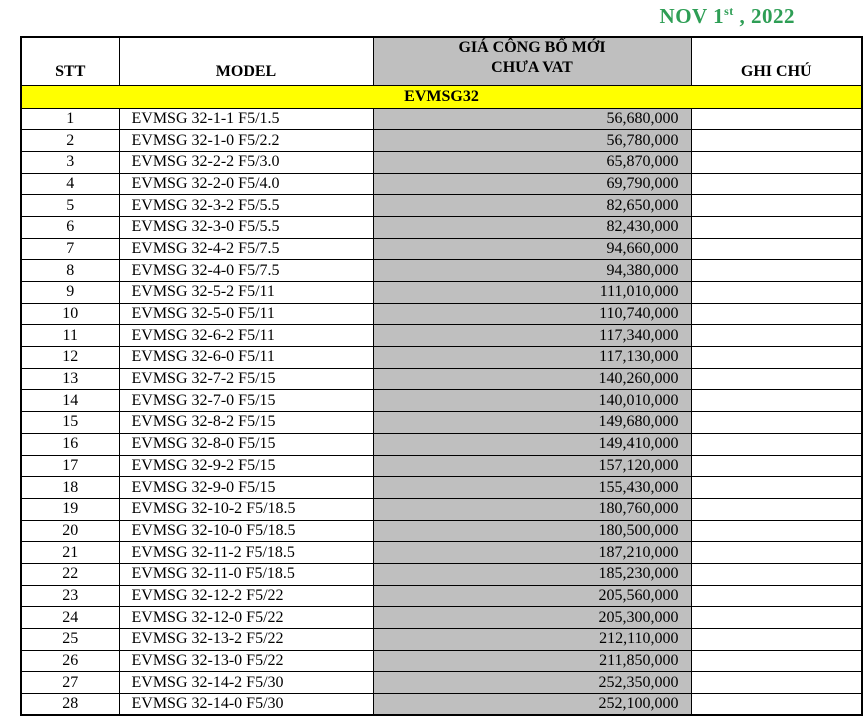 The image size is (867, 717). I want to click on date-heading: NOV 1st , 2022, so click(727, 16).